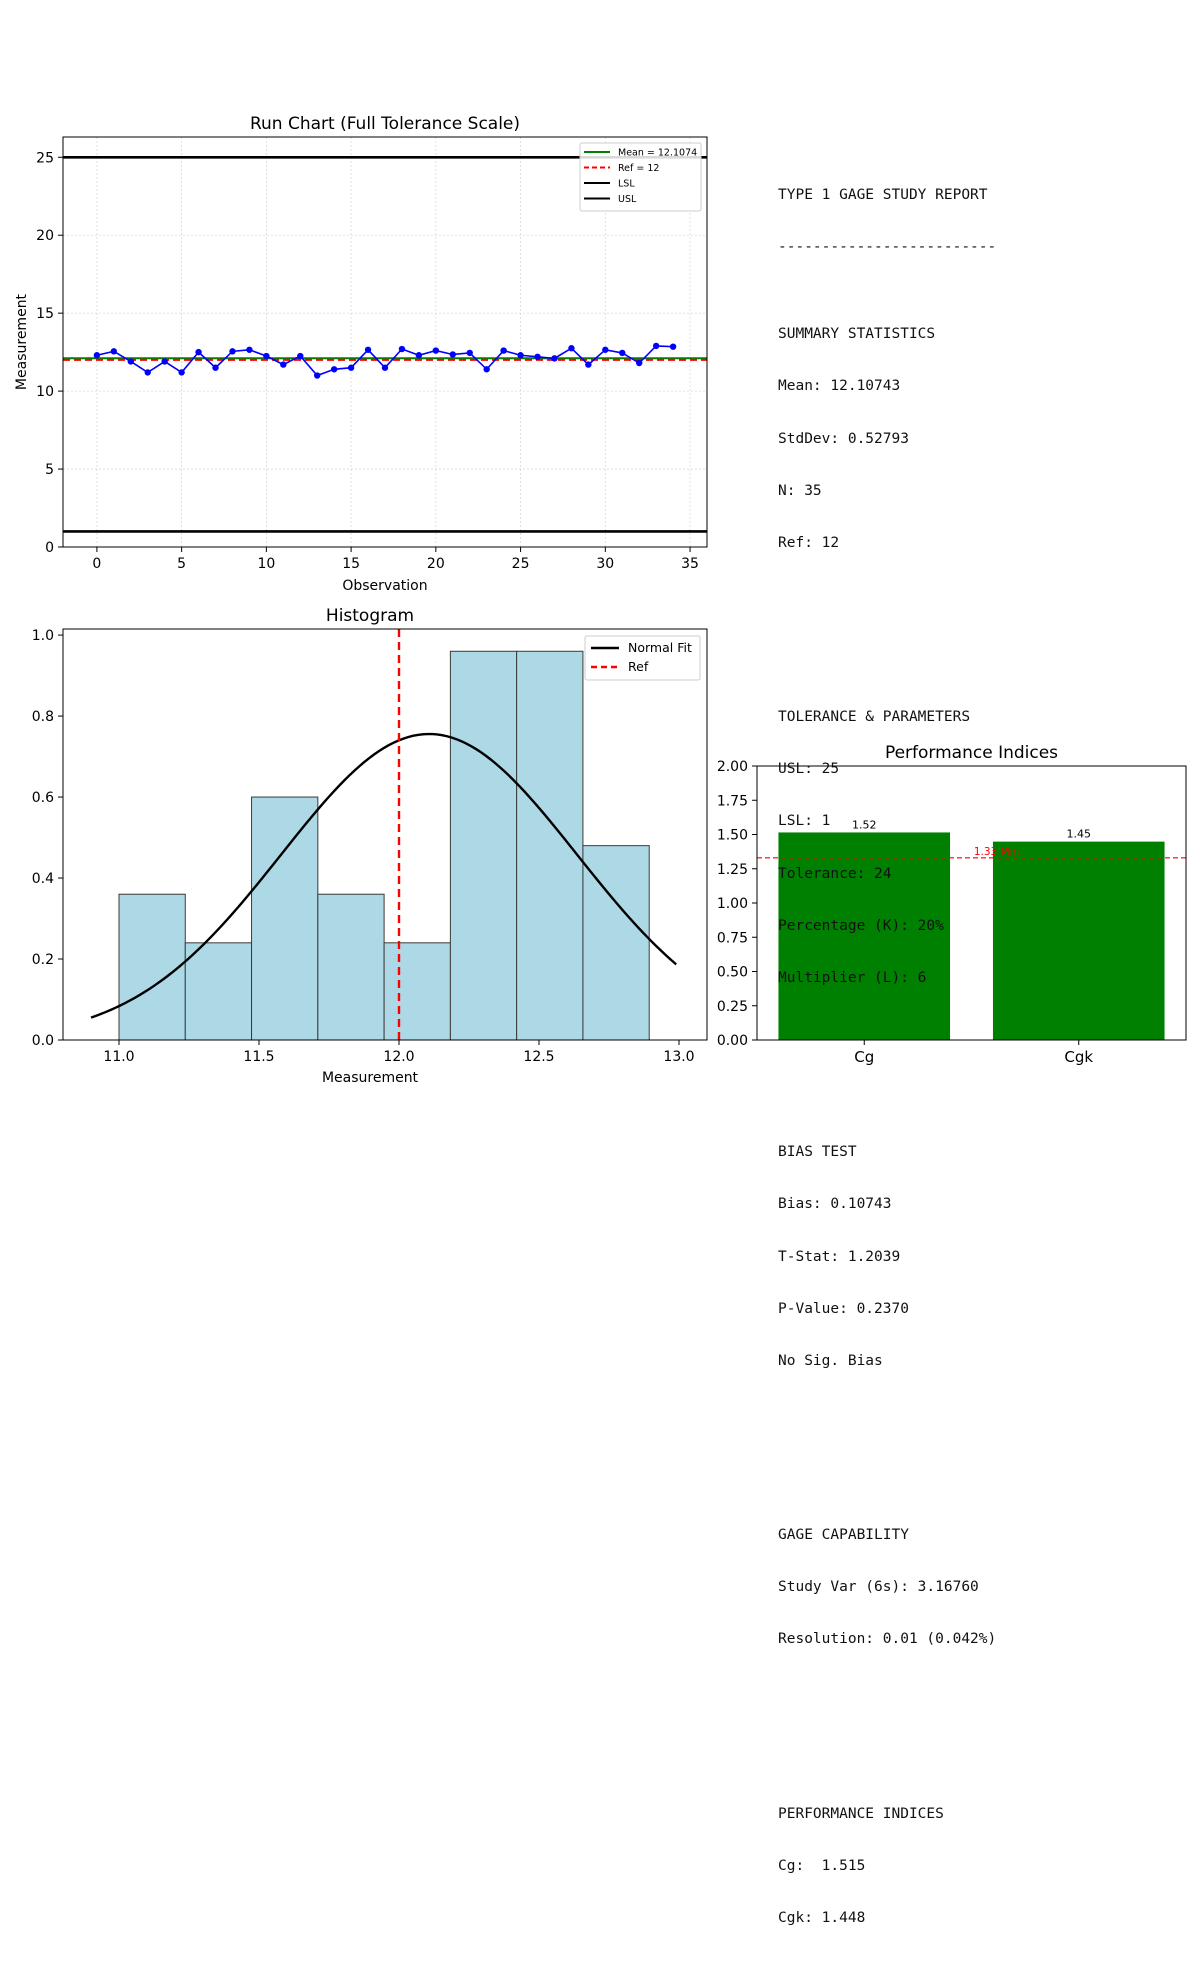  Describe the element at coordinates (118, 1057) in the screenshot. I see `x-tick-label: 11.0` at that location.